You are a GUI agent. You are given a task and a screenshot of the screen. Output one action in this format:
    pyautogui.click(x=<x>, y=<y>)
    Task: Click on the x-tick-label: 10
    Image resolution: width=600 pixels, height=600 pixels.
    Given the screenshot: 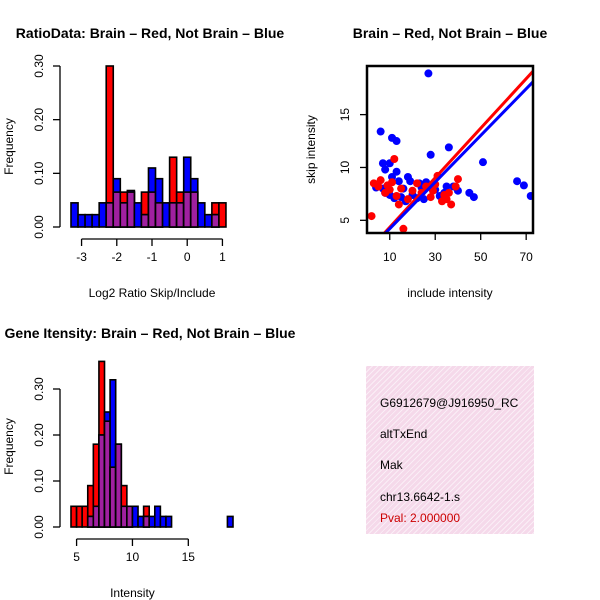 What is the action you would take?
    pyautogui.click(x=390, y=257)
    